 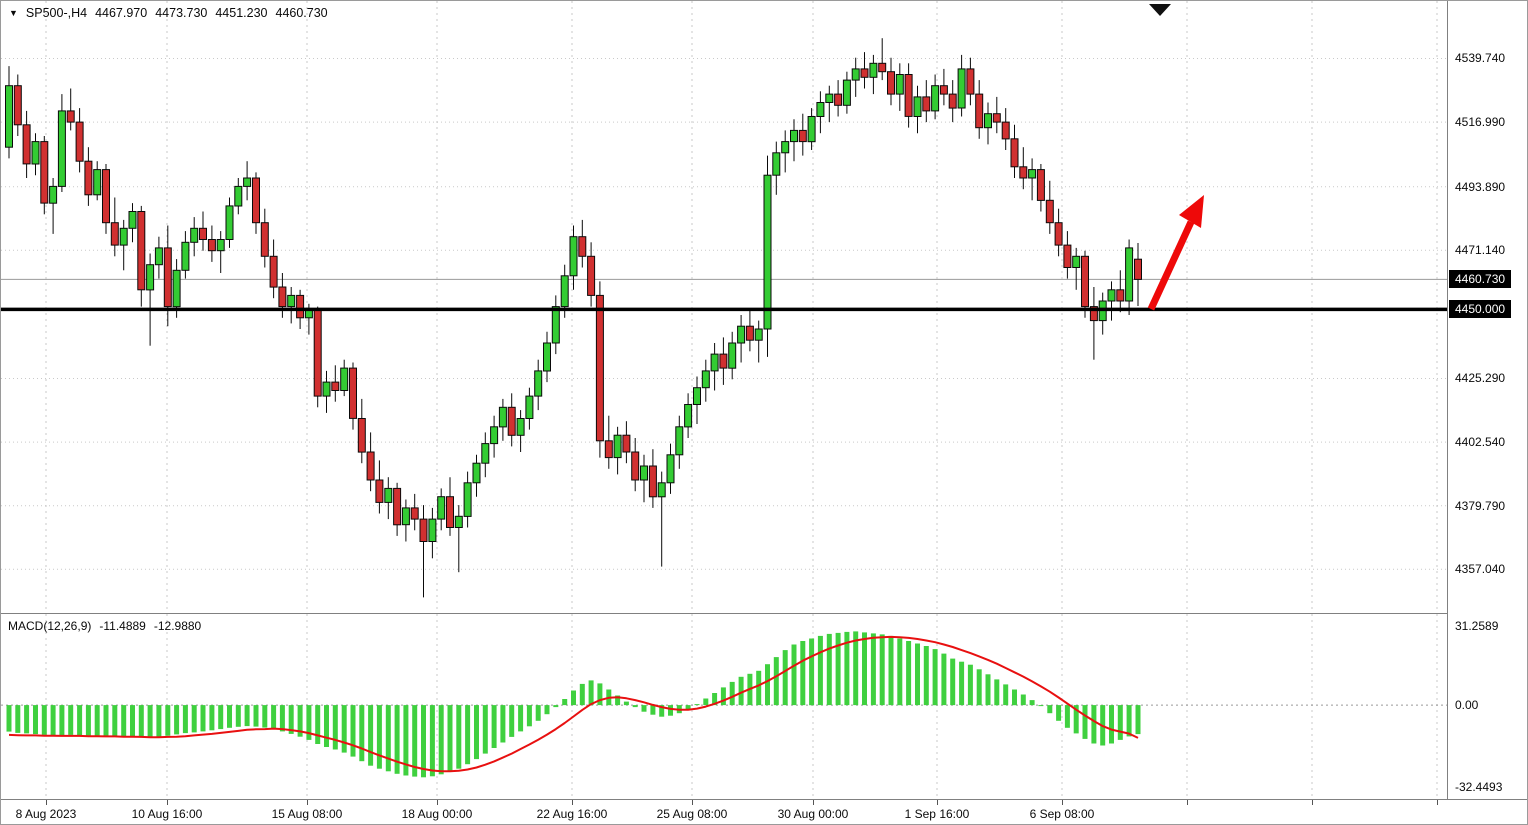 I want to click on legend-collapse-icon: ▼, so click(x=13, y=12).